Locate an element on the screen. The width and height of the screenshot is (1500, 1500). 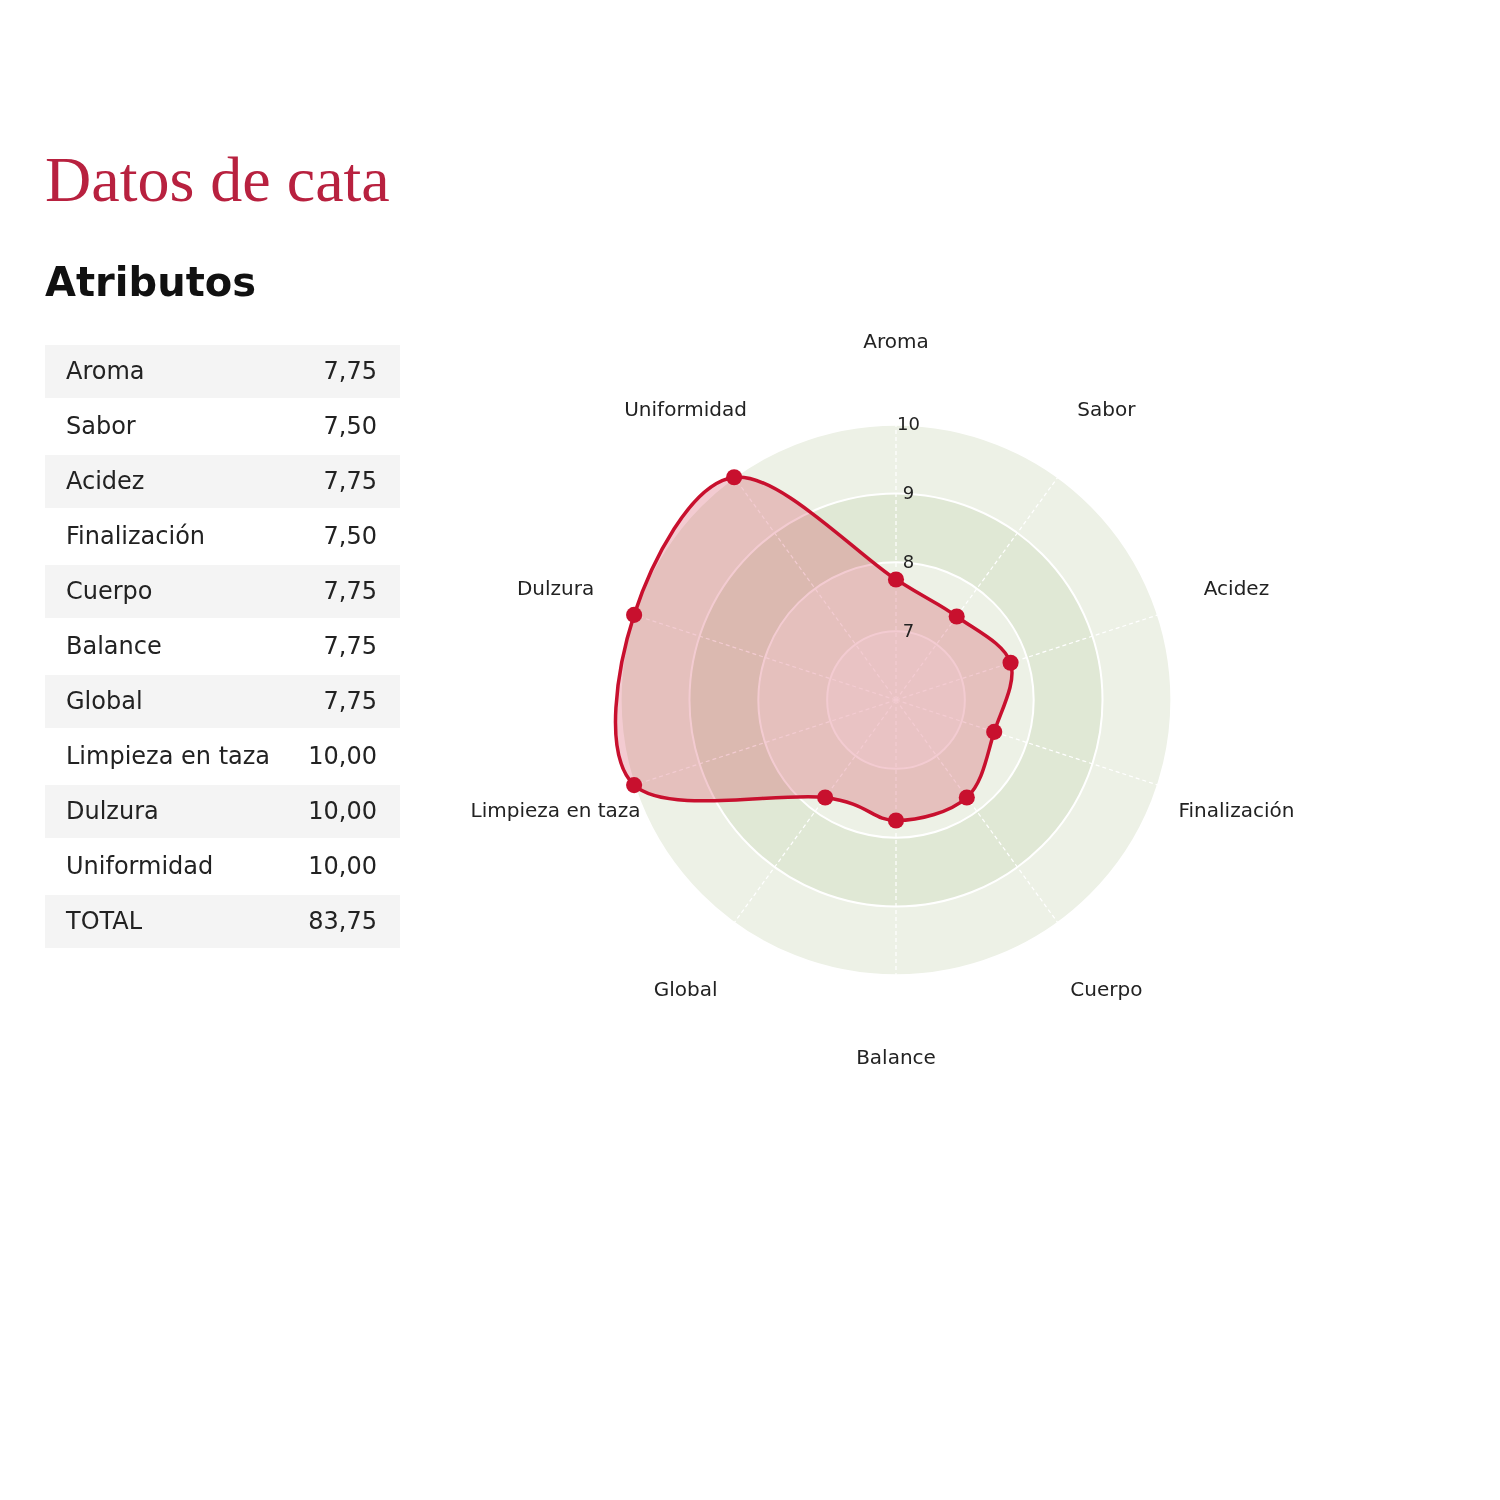
text: Cuerpo is located at coordinates (109, 590).